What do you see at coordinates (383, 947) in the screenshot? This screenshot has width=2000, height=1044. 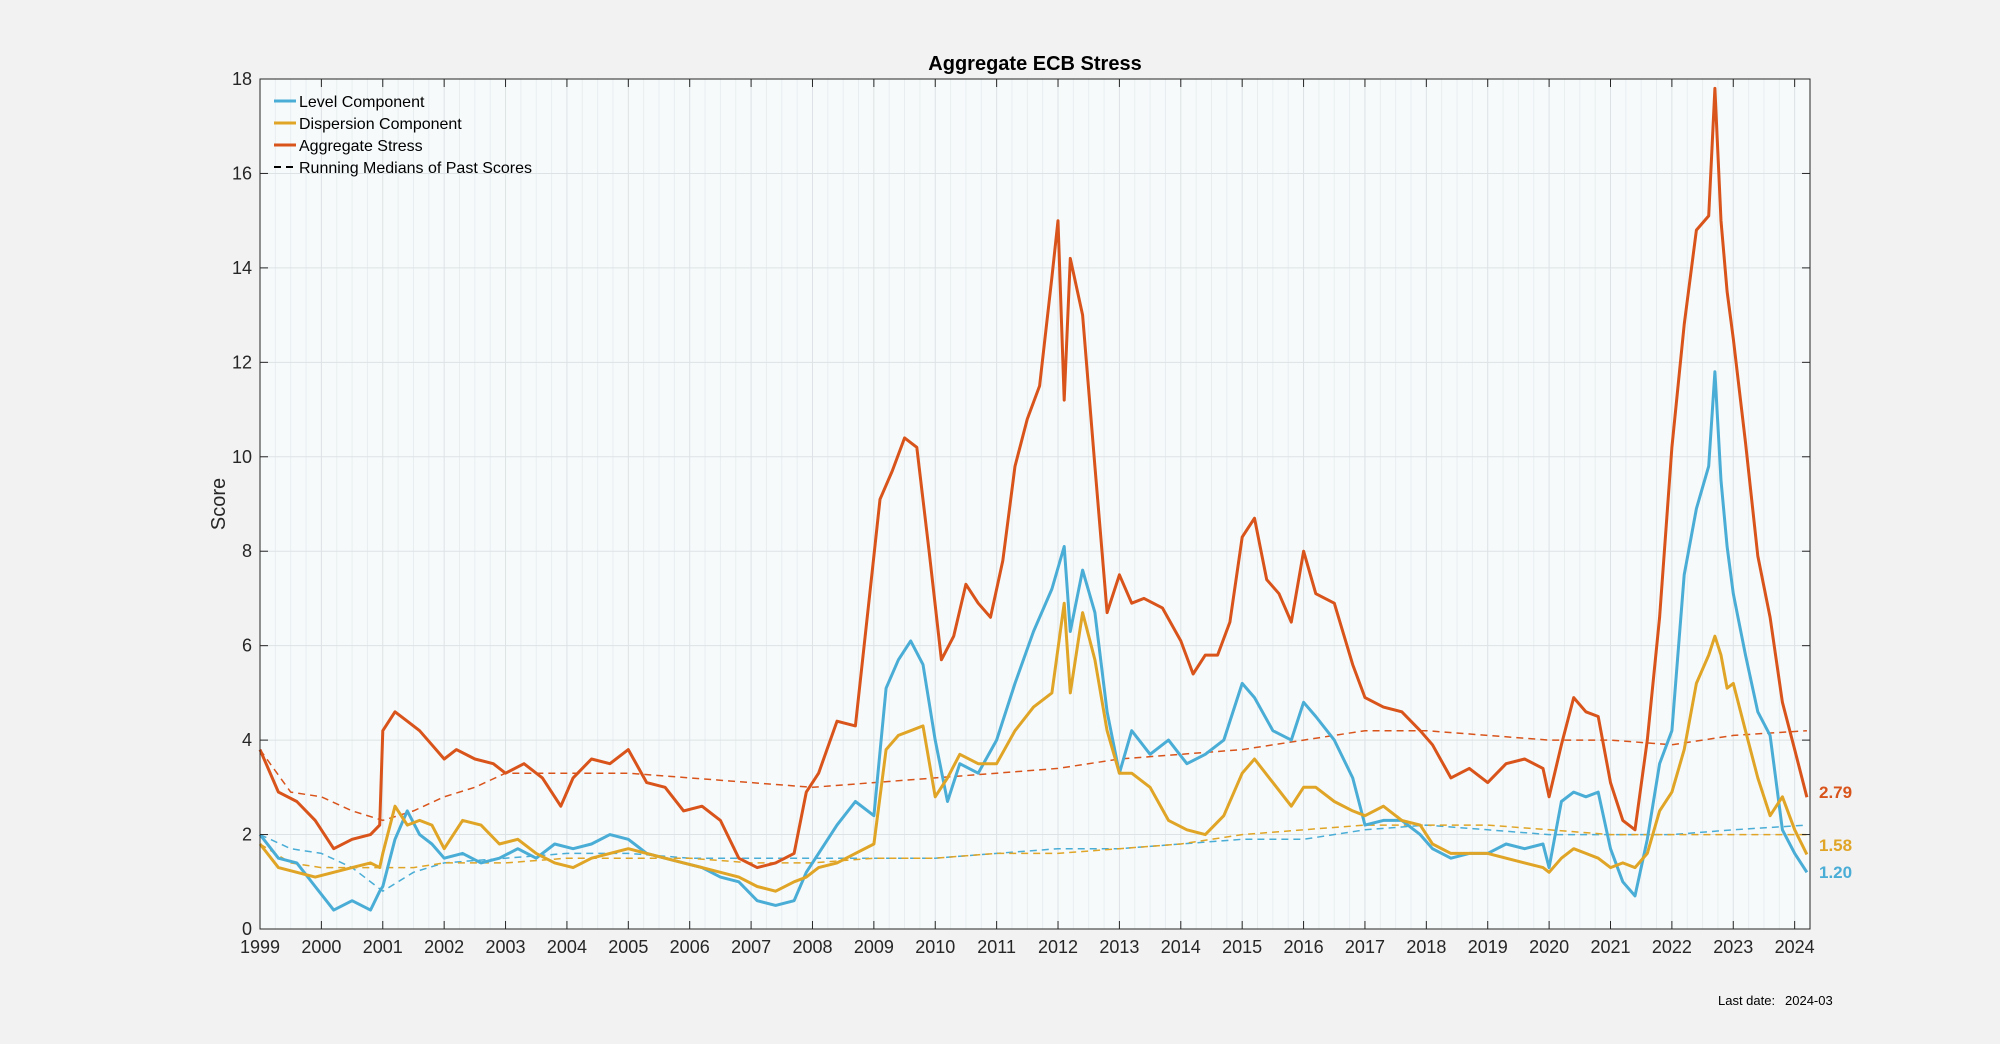 I see `x-tick-label: 2001` at bounding box center [383, 947].